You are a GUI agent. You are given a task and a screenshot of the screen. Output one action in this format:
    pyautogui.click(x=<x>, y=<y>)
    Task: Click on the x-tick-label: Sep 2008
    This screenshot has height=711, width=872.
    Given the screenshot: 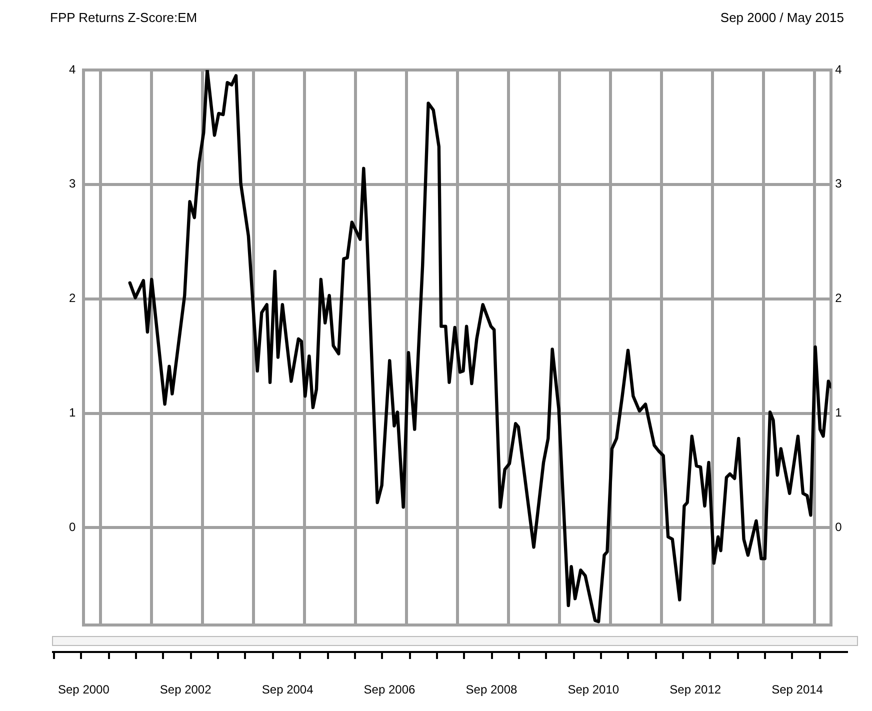 What is the action you would take?
    pyautogui.click(x=492, y=689)
    